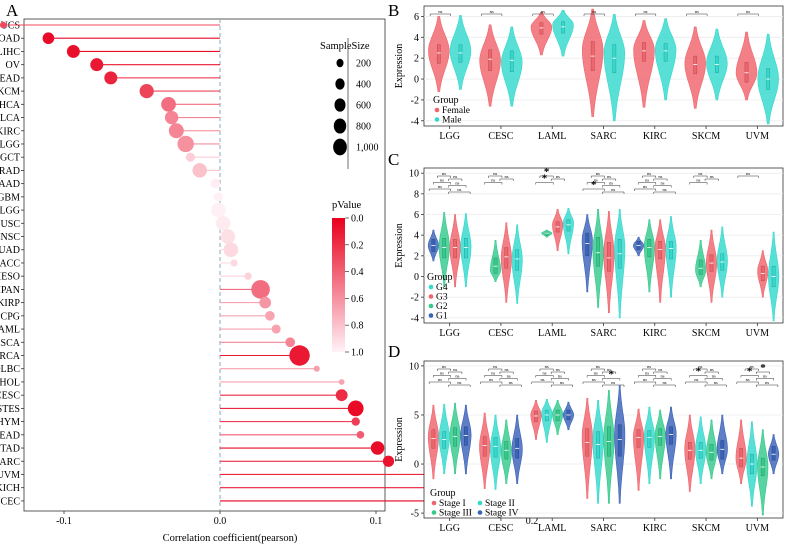  I want to click on size-legend-label: 400, so click(363, 85).